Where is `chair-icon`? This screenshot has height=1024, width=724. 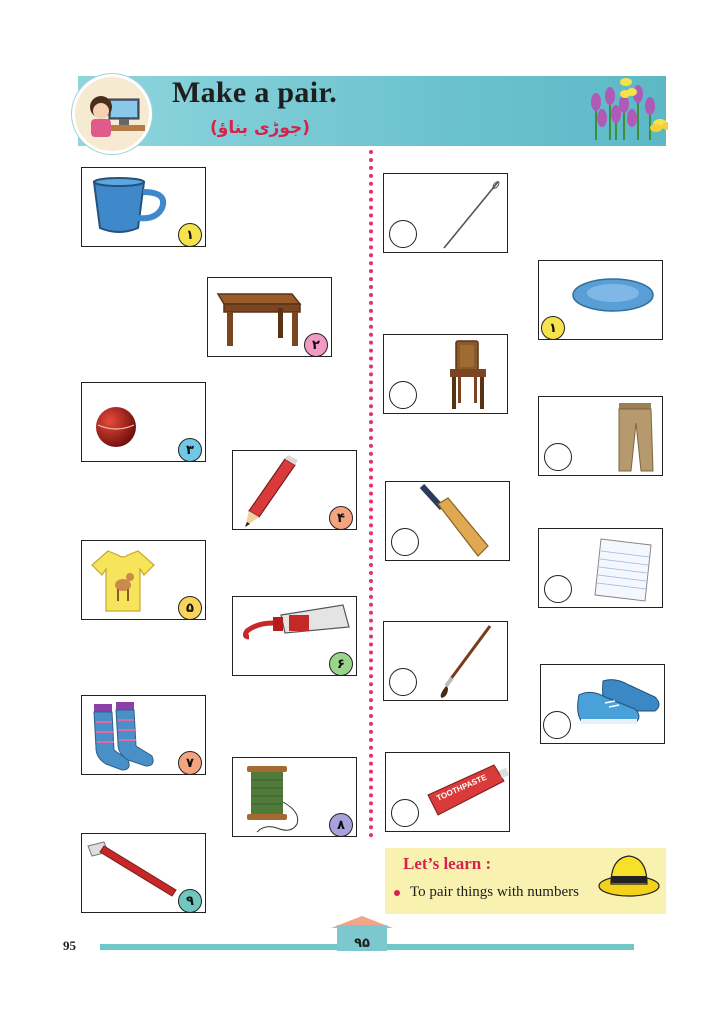 chair-icon is located at coordinates (468, 374).